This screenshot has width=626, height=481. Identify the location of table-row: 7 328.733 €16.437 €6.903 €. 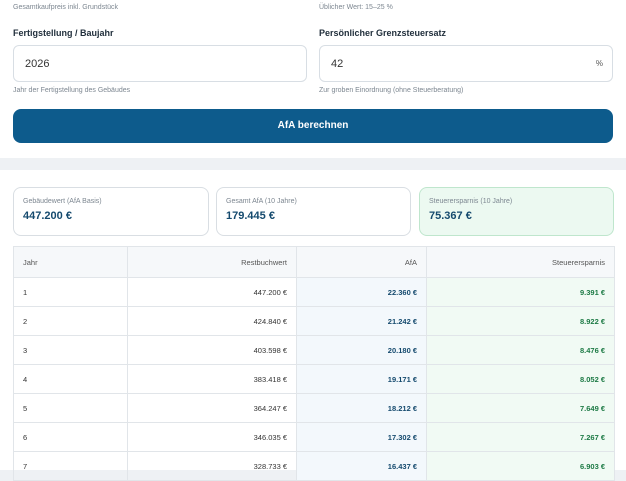
(314, 466).